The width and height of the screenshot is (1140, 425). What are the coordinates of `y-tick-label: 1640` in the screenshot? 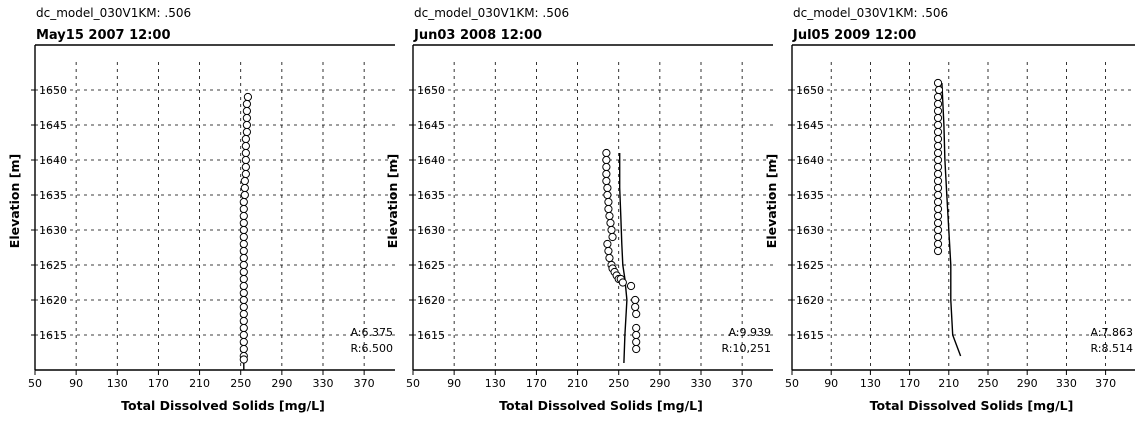 It's located at (431, 160).